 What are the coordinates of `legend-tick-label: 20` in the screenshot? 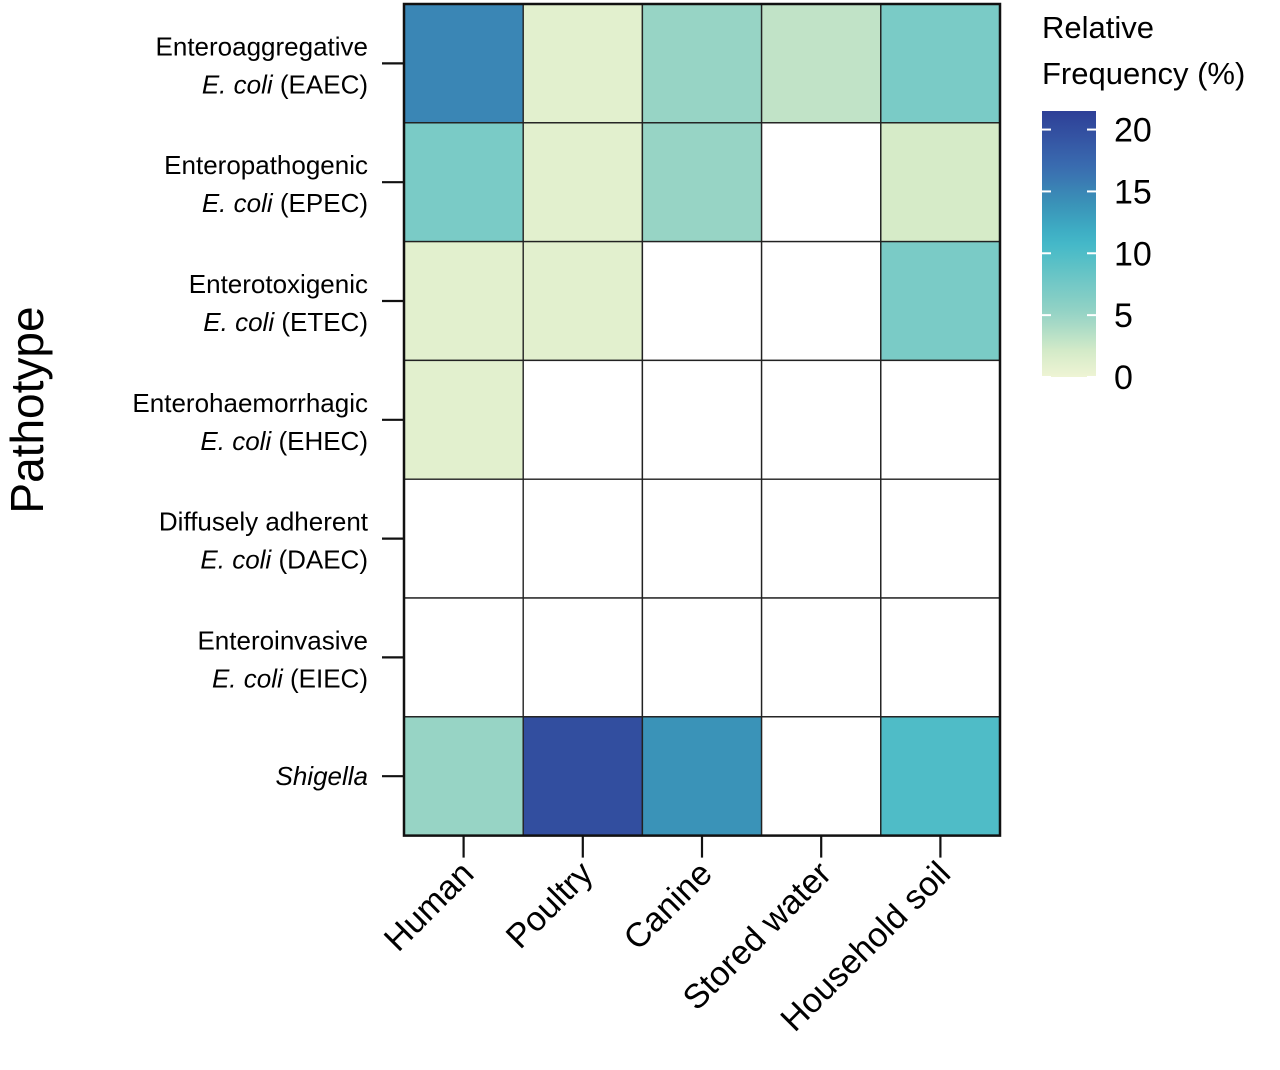 It's located at (1133, 131).